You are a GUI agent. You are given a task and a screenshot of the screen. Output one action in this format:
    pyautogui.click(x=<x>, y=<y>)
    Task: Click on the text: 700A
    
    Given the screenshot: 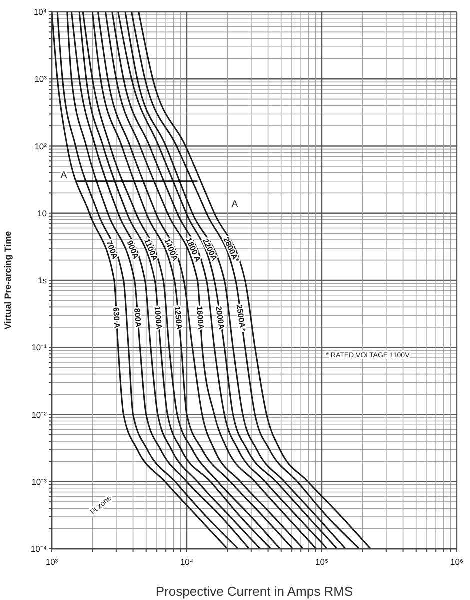 What is the action you would take?
    pyautogui.click(x=112, y=250)
    